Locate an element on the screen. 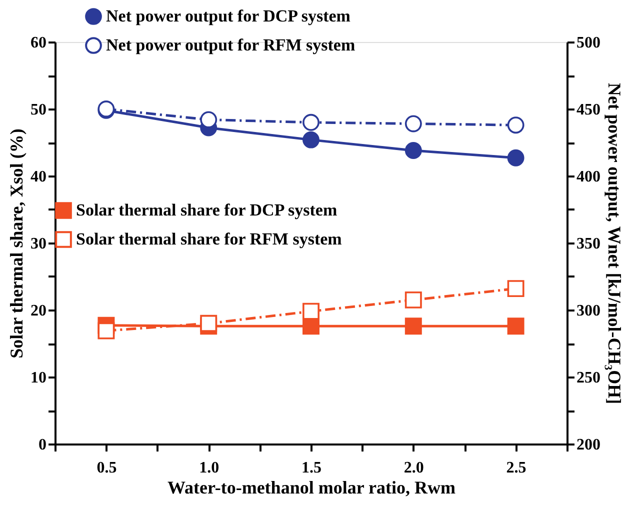 The image size is (630, 505). y2-tick-label: 200 is located at coordinates (588, 445).